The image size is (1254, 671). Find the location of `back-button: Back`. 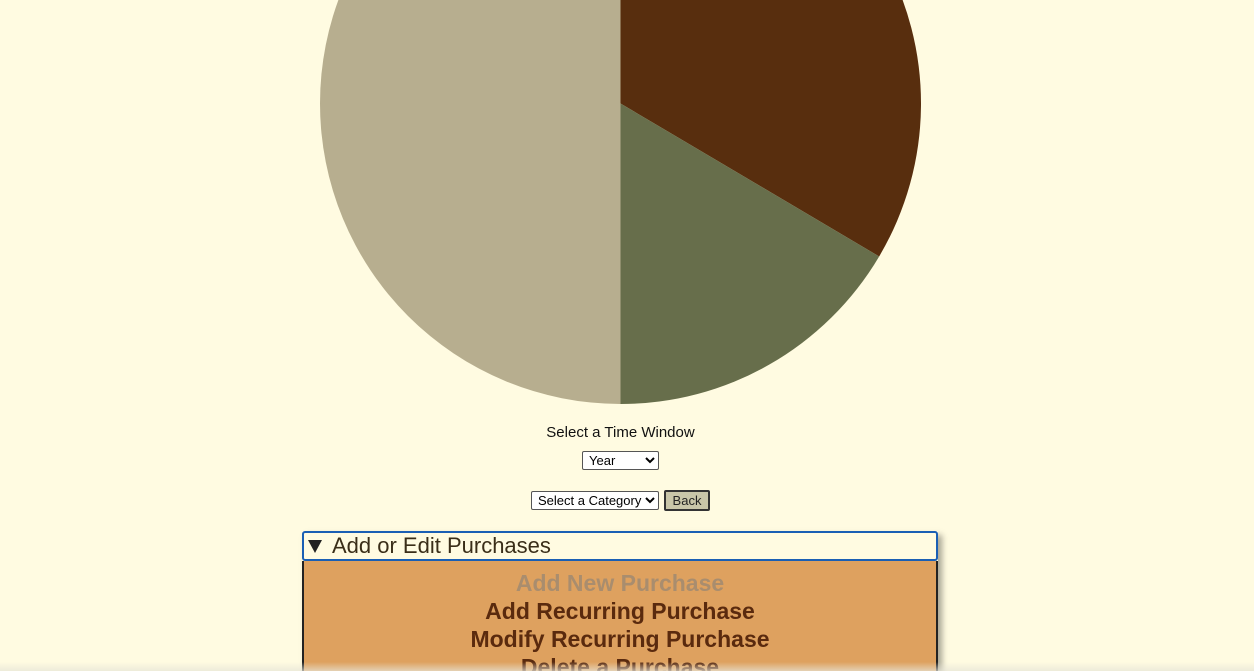

back-button: Back is located at coordinates (687, 500).